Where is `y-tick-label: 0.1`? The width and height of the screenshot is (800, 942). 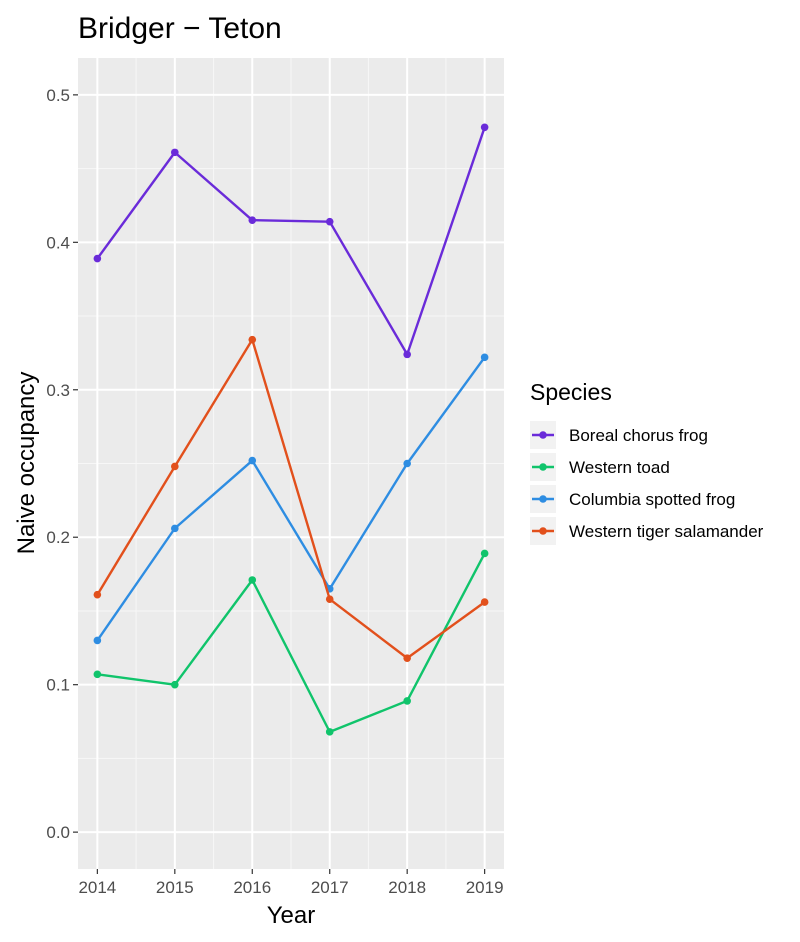
y-tick-label: 0.1 is located at coordinates (58, 685).